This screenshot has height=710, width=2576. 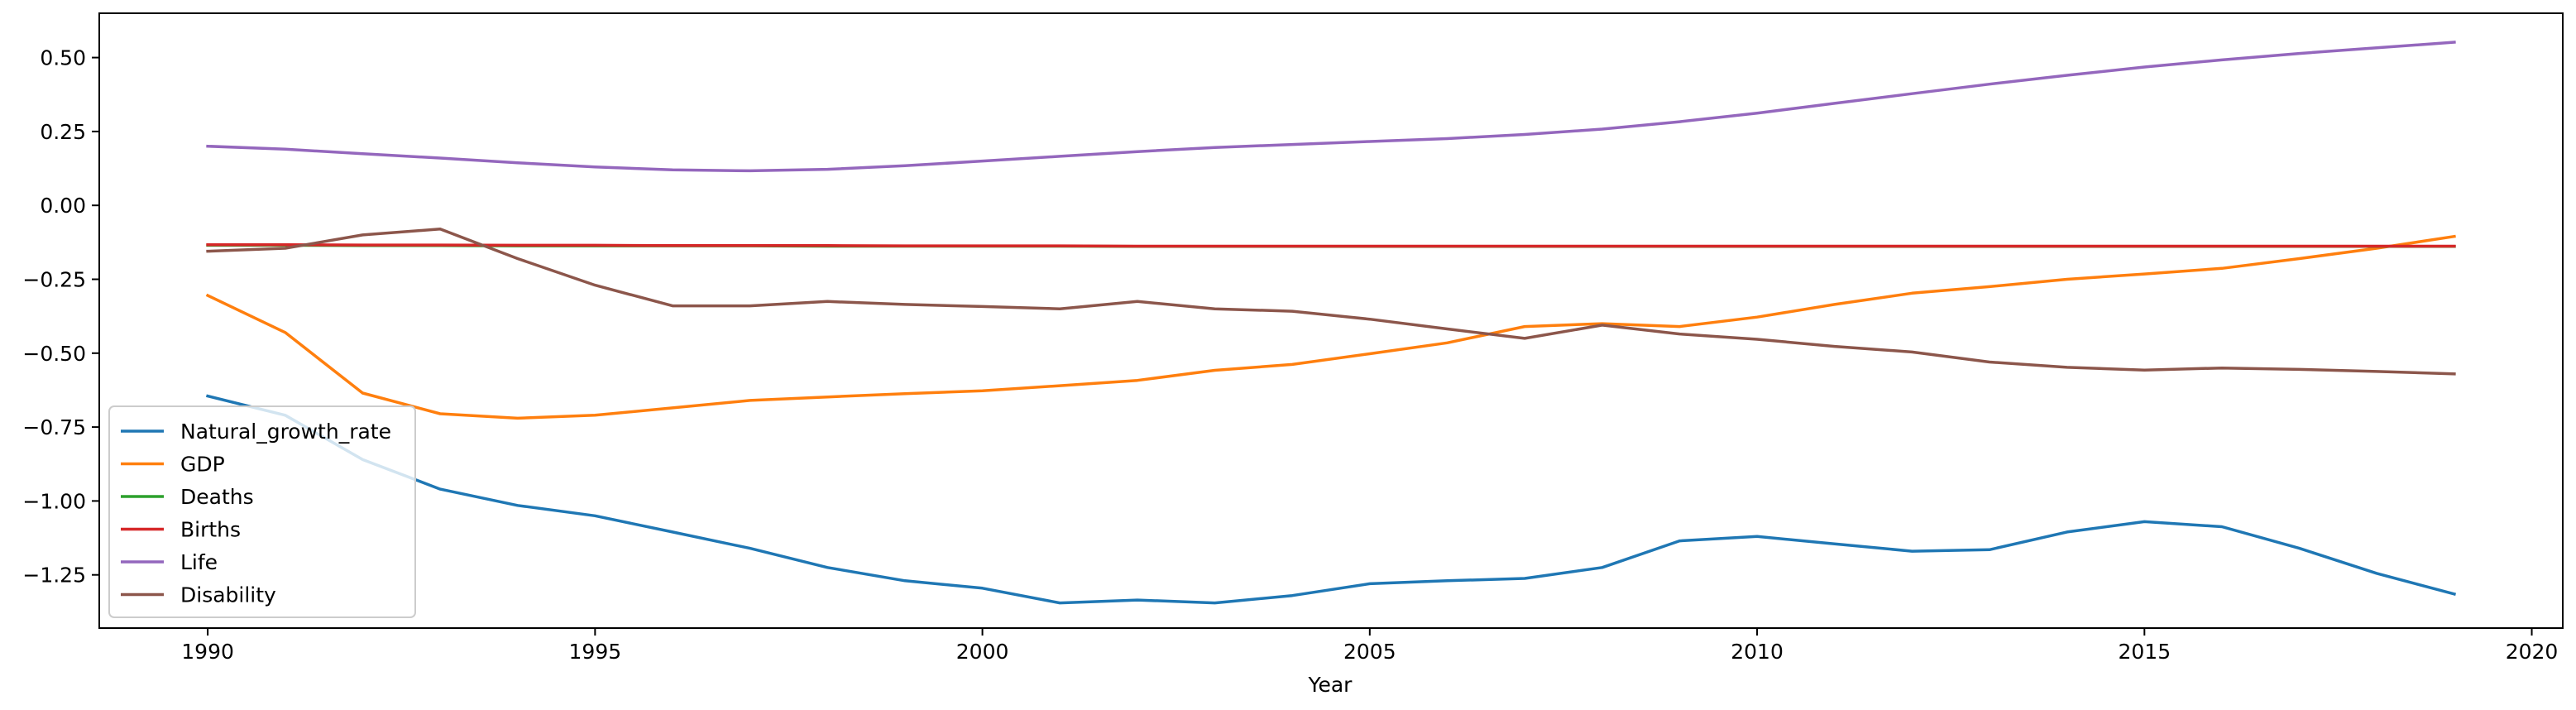 I want to click on legend-label: Disability, so click(x=228, y=595).